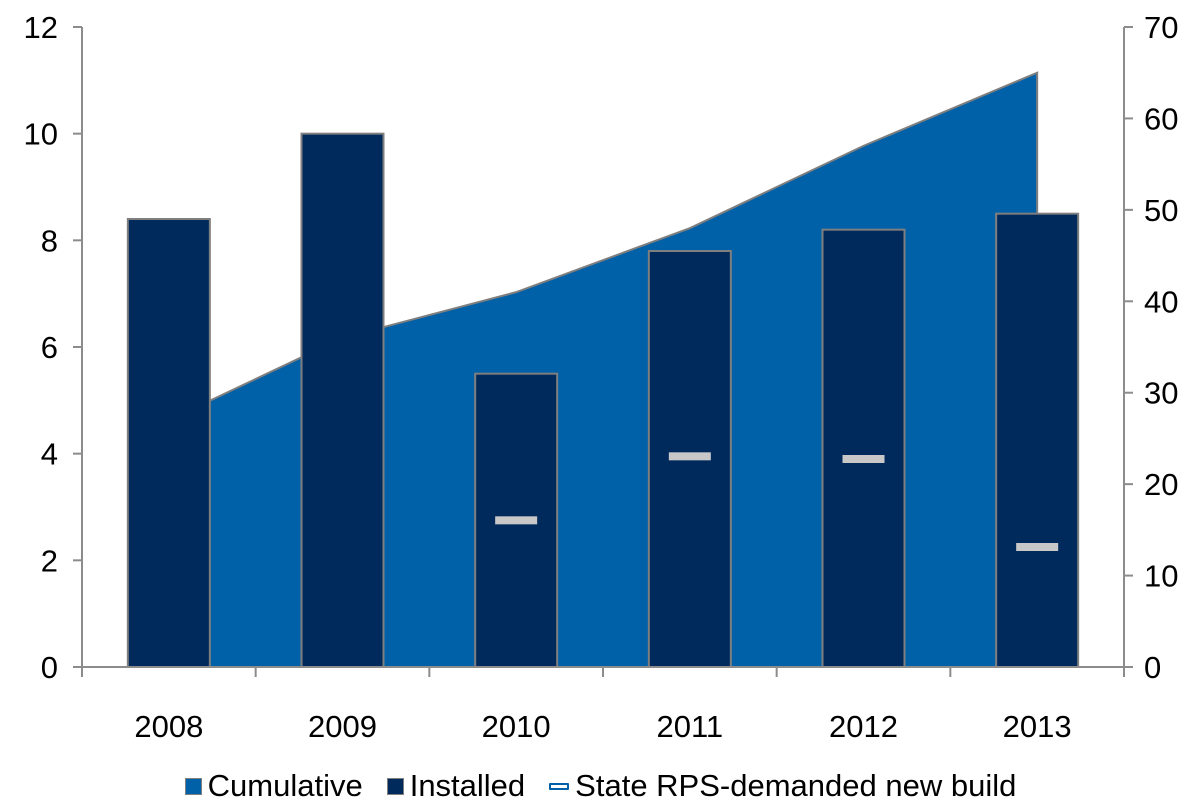 Image resolution: width=1201 pixels, height=812 pixels. Describe the element at coordinates (559, 786) in the screenshot. I see `legend-swatch-rps` at that location.